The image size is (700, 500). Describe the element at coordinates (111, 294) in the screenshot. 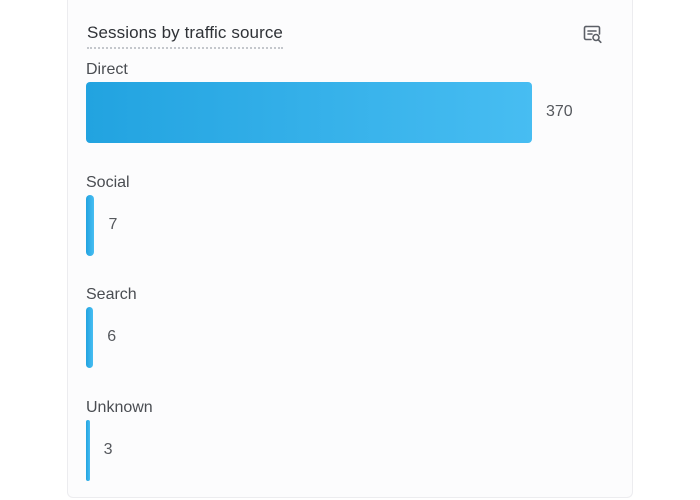

I see `category-label: Search` at that location.